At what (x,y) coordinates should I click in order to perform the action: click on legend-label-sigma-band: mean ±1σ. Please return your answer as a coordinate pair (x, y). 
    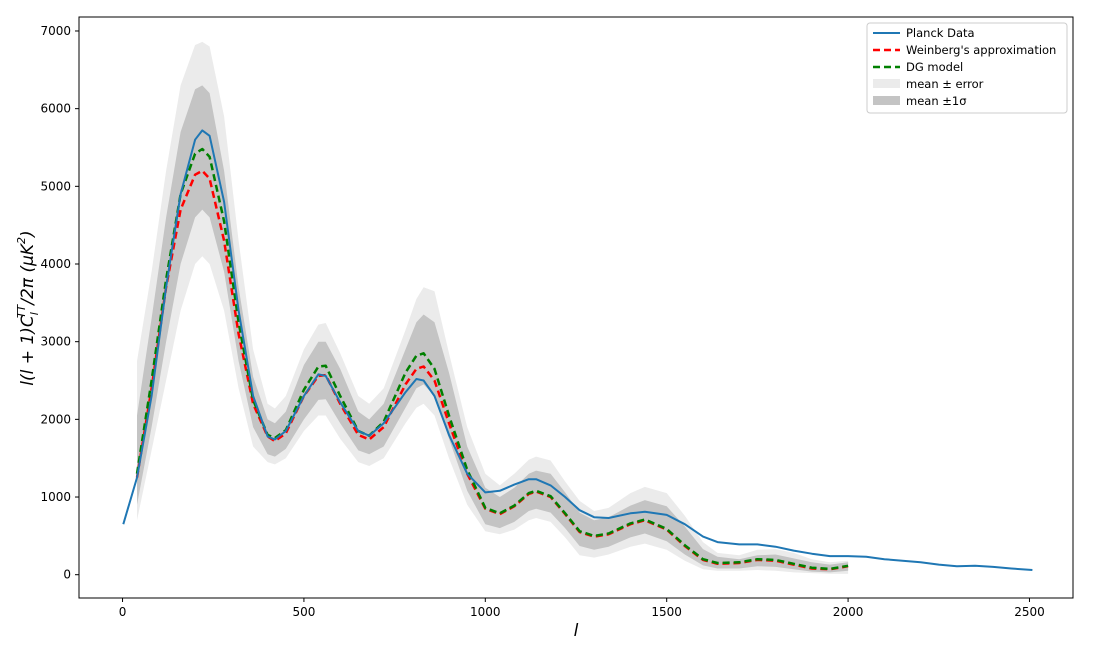
    Looking at the image, I should click on (936, 101).